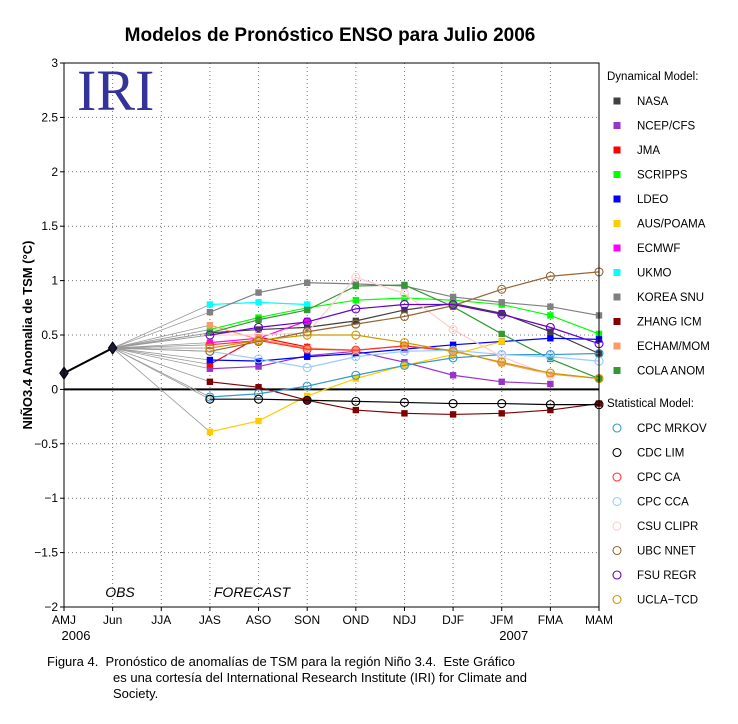 This screenshot has height=724, width=738. Describe the element at coordinates (617, 346) in the screenshot. I see `legend-marker-echam-mom` at that location.